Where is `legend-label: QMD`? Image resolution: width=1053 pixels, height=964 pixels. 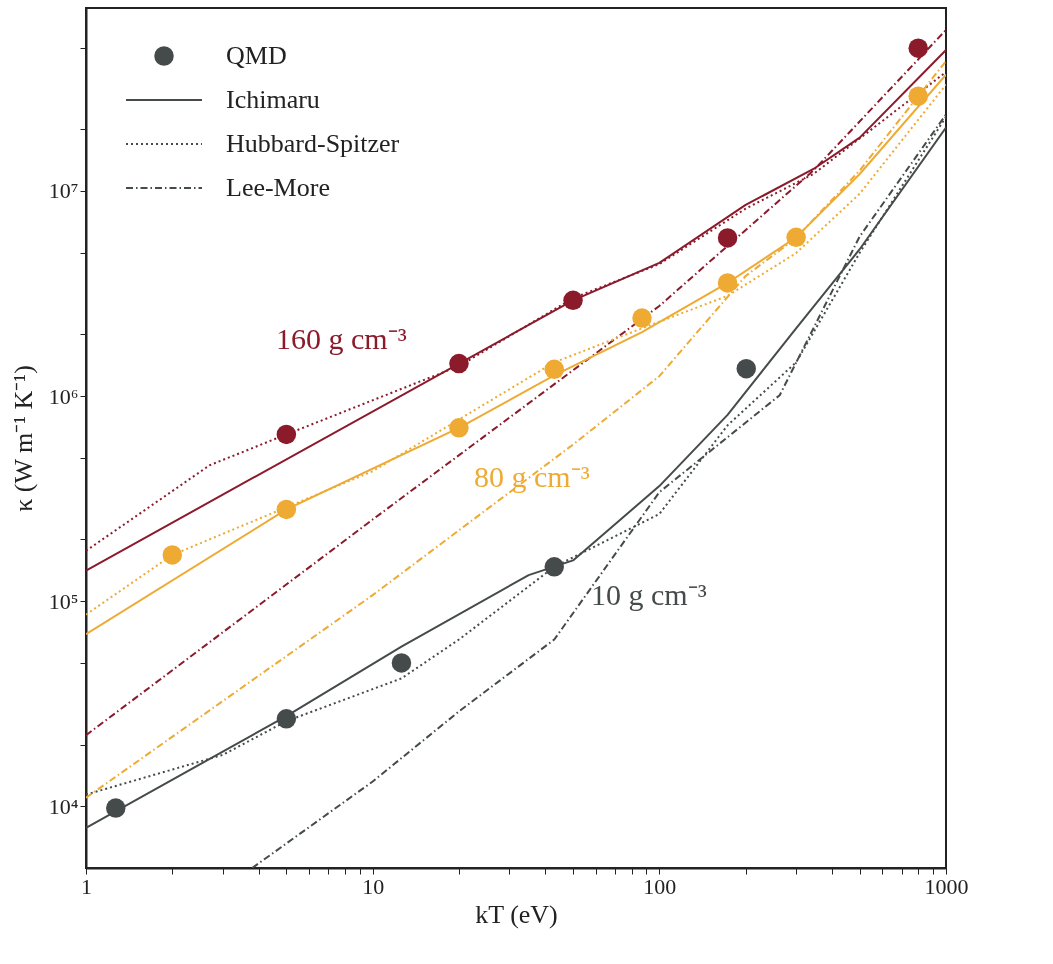 legend-label: QMD is located at coordinates (256, 55).